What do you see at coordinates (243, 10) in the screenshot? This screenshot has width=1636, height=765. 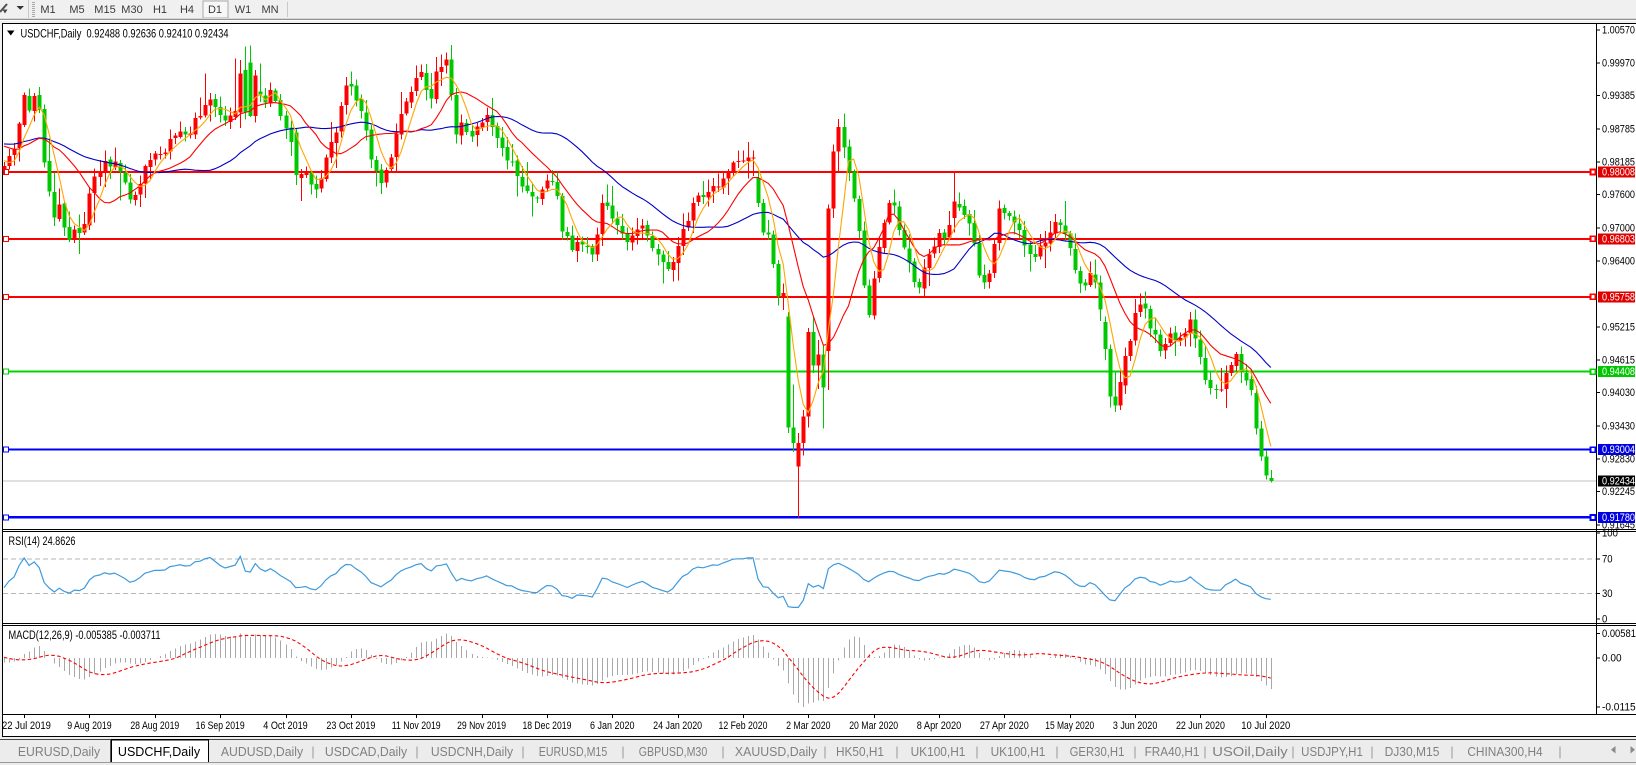 I see `svg-text: W1` at bounding box center [243, 10].